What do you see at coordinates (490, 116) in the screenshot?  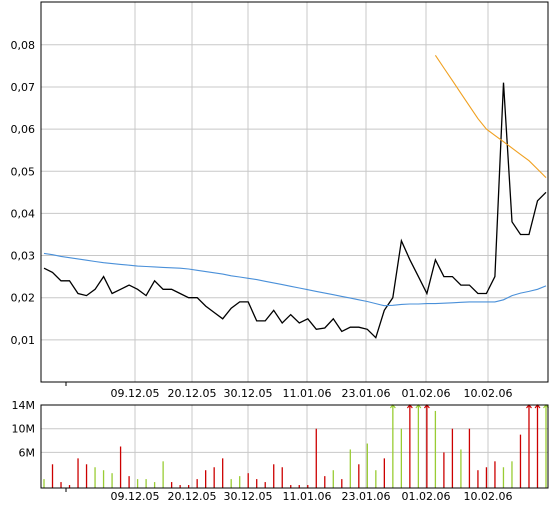 I see `trend-line` at bounding box center [490, 116].